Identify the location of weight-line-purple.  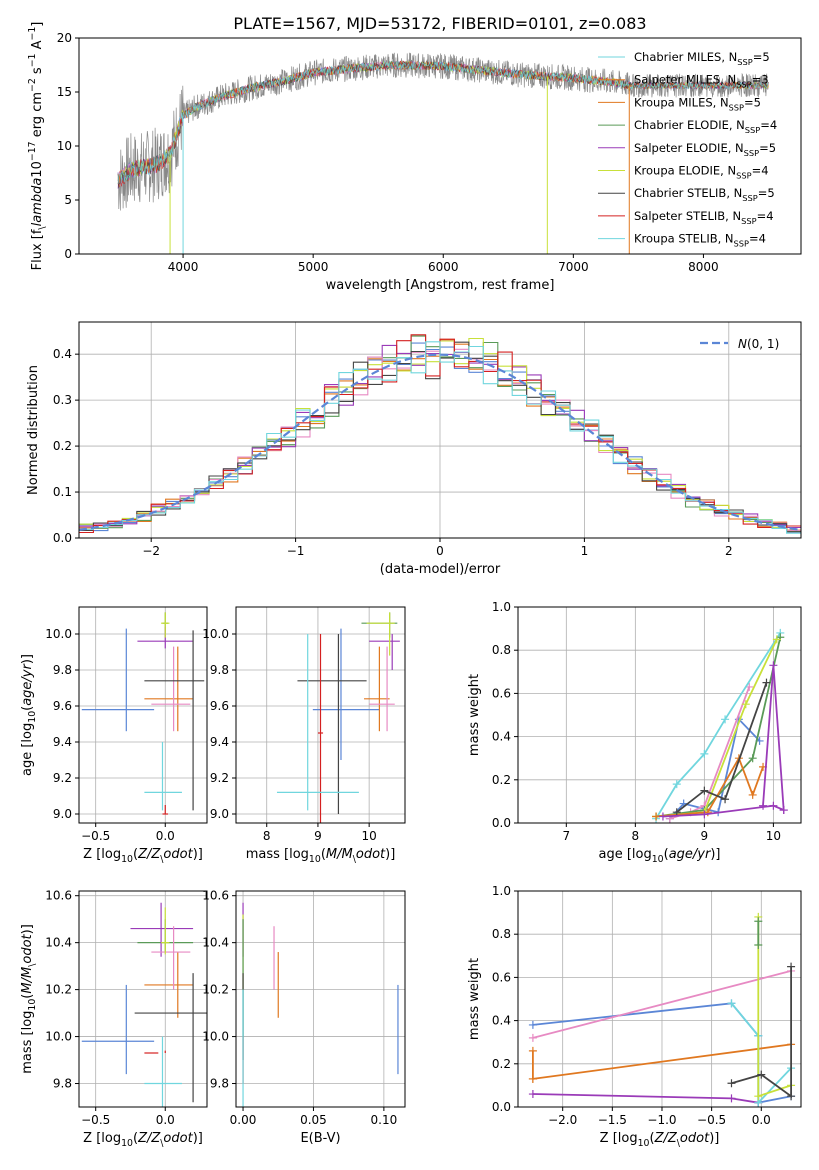
(645, 1098).